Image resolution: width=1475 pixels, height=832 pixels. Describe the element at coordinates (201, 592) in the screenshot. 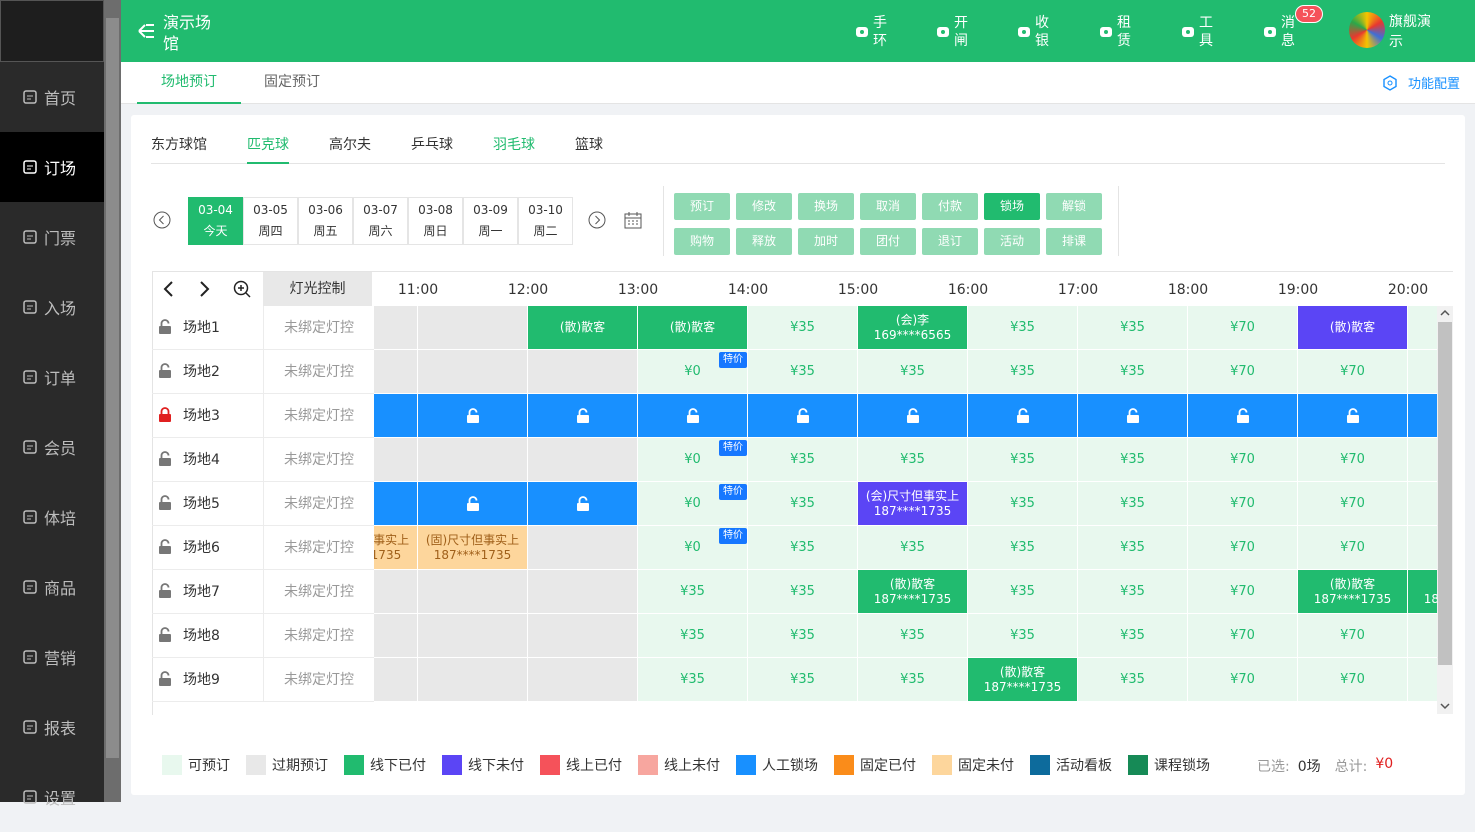

I see `court-name: 场地7` at that location.